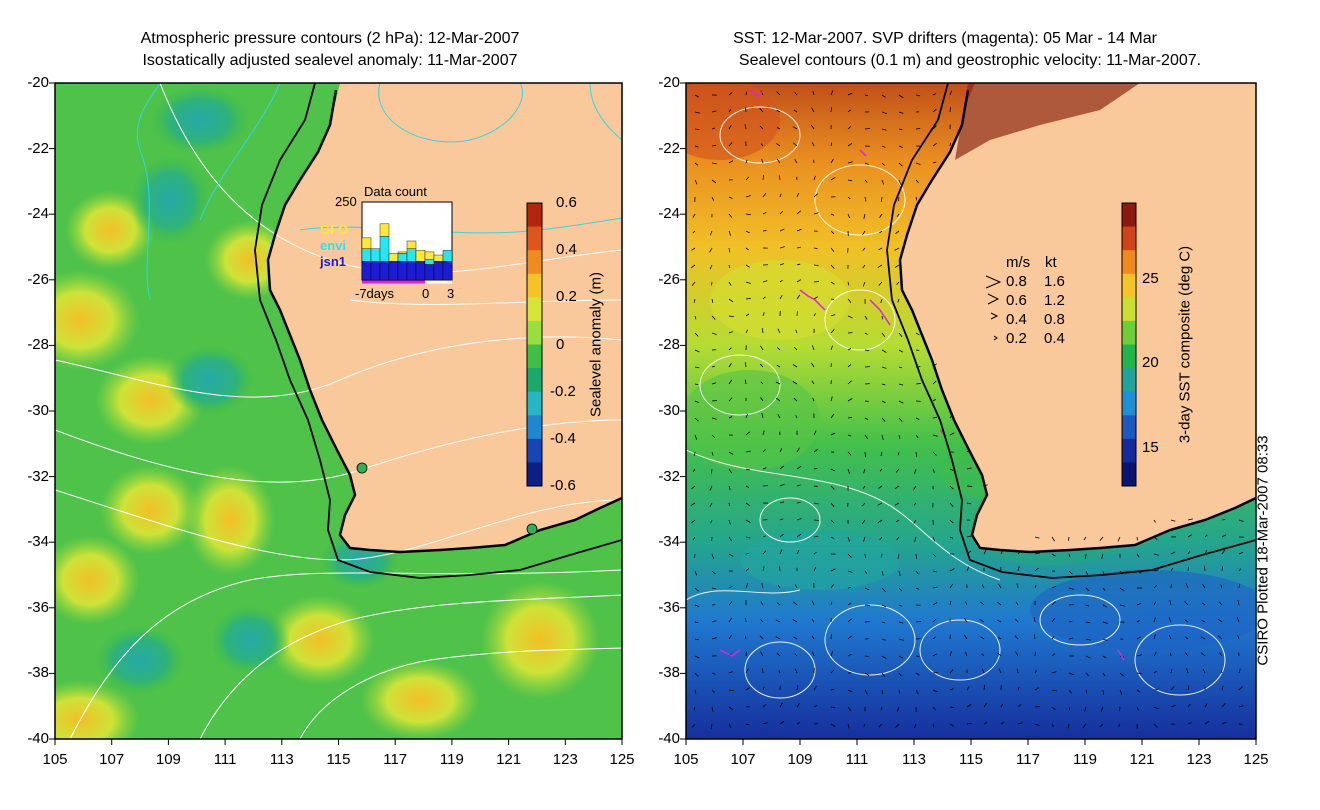 Image resolution: width=1320 pixels, height=810 pixels. What do you see at coordinates (566, 250) in the screenshot?
I see `left-colorbar-tick: 0.4` at bounding box center [566, 250].